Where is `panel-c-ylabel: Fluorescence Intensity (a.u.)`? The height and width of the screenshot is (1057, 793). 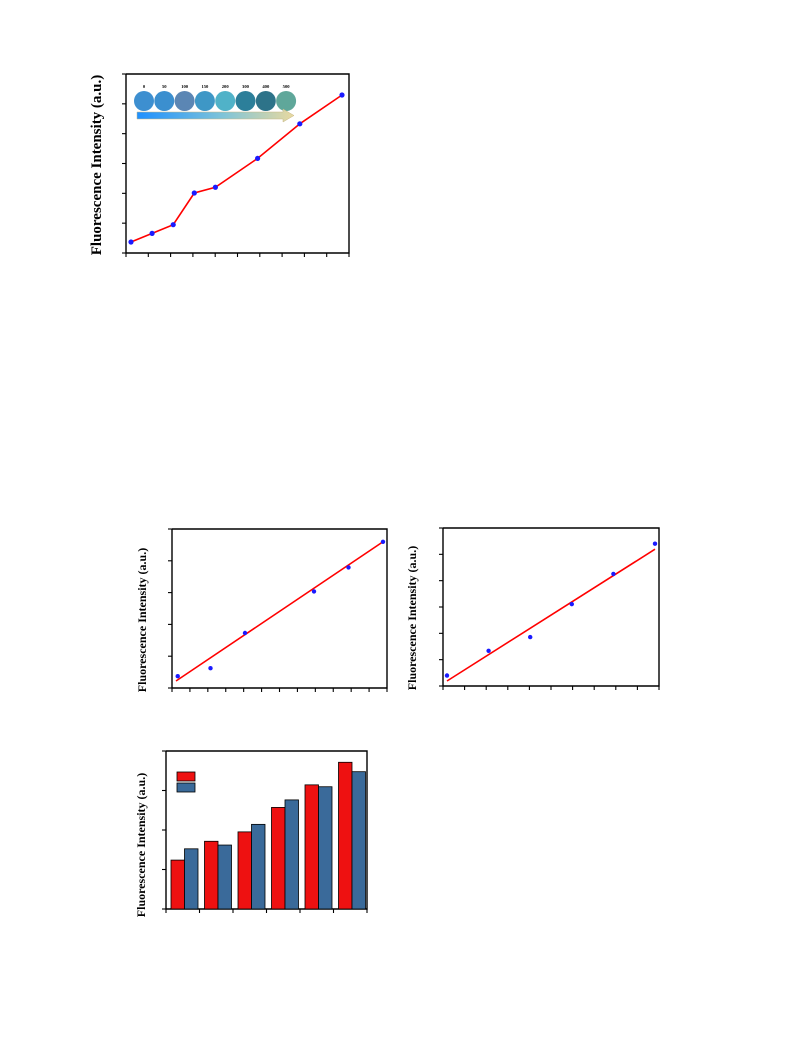
panel-c-ylabel: Fluorescence Intensity (a.u.) is located at coordinates (412, 618).